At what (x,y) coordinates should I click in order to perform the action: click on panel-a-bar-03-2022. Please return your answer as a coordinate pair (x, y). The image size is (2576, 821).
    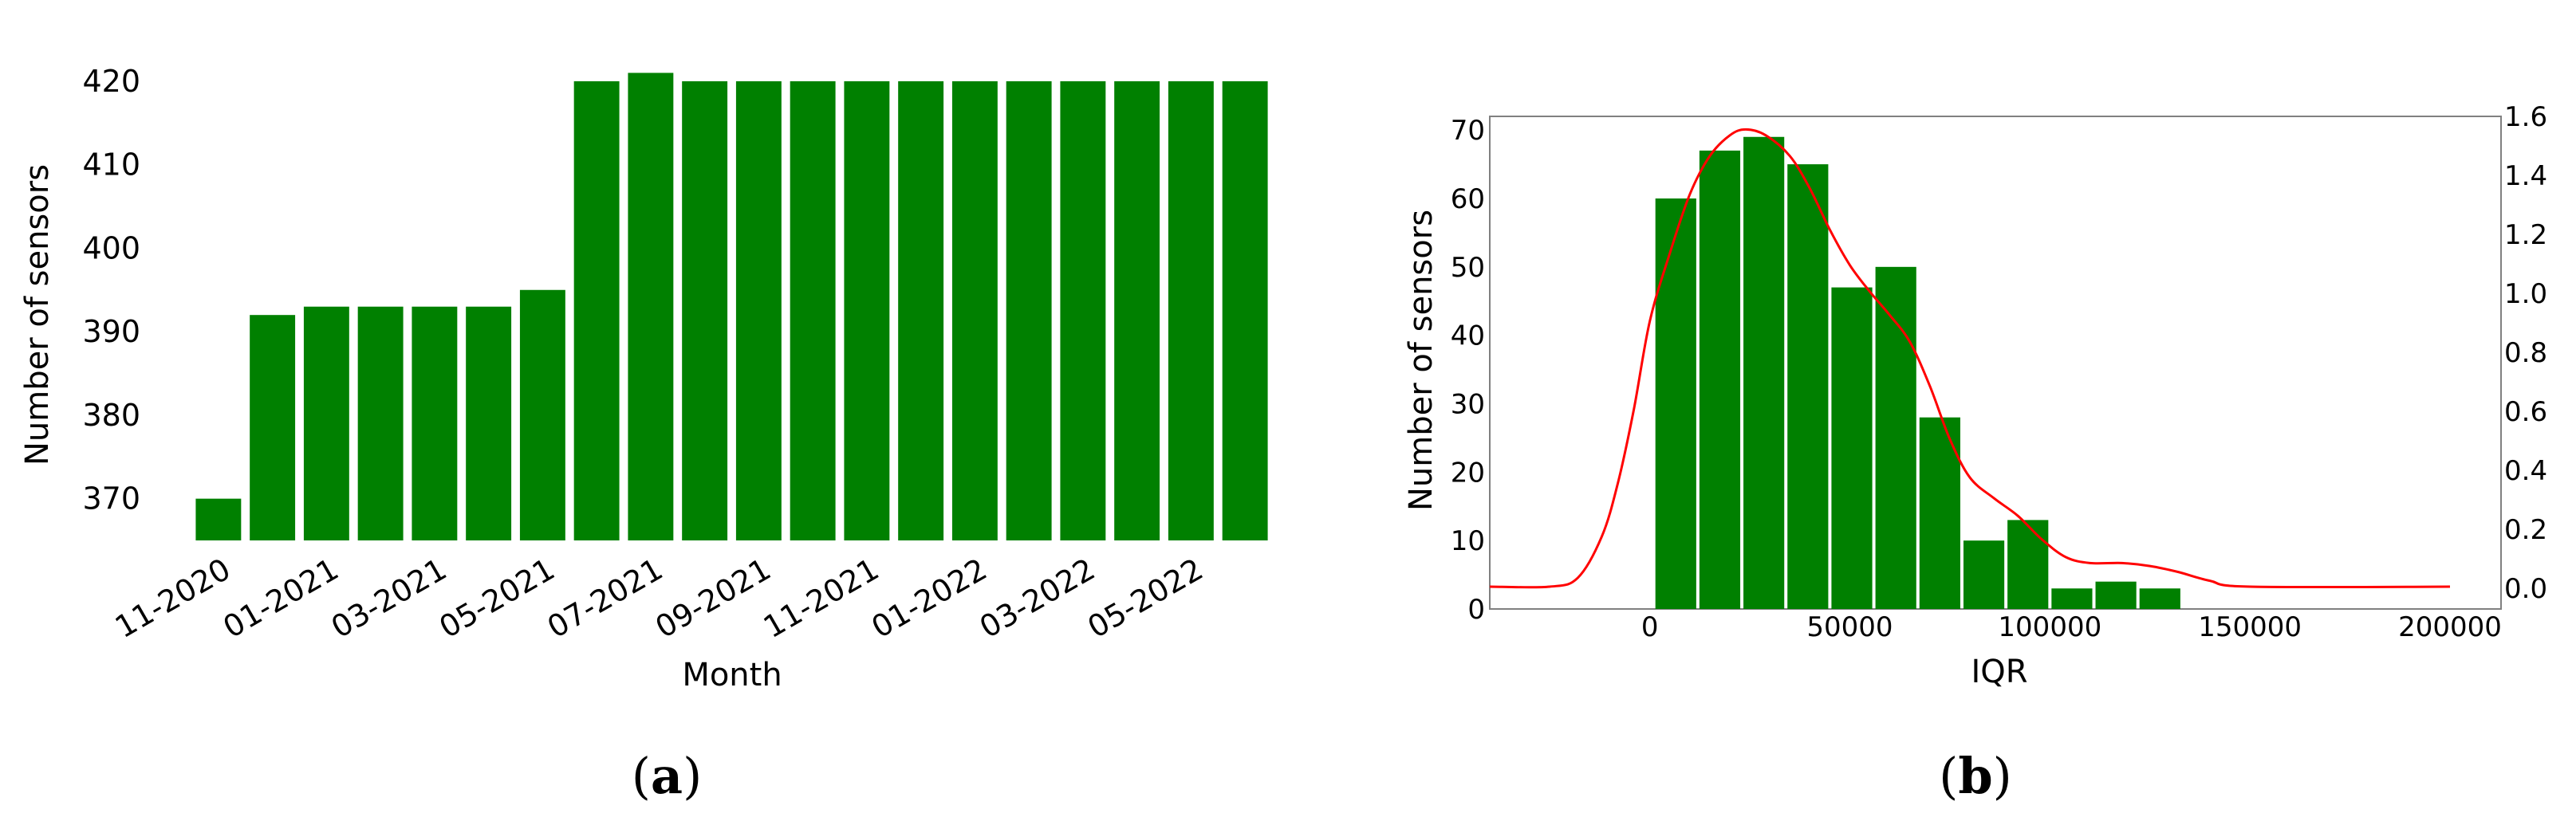
    Looking at the image, I should click on (1083, 310).